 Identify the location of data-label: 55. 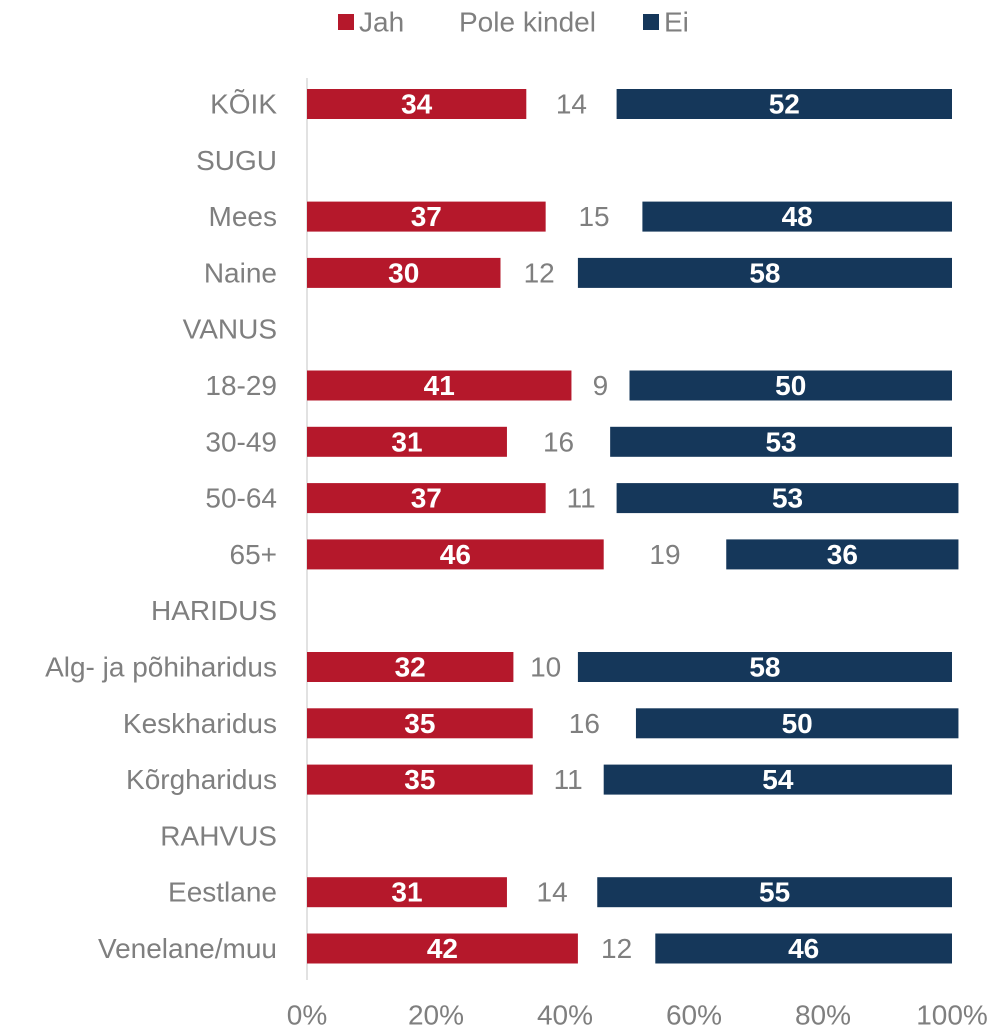
(774, 892).